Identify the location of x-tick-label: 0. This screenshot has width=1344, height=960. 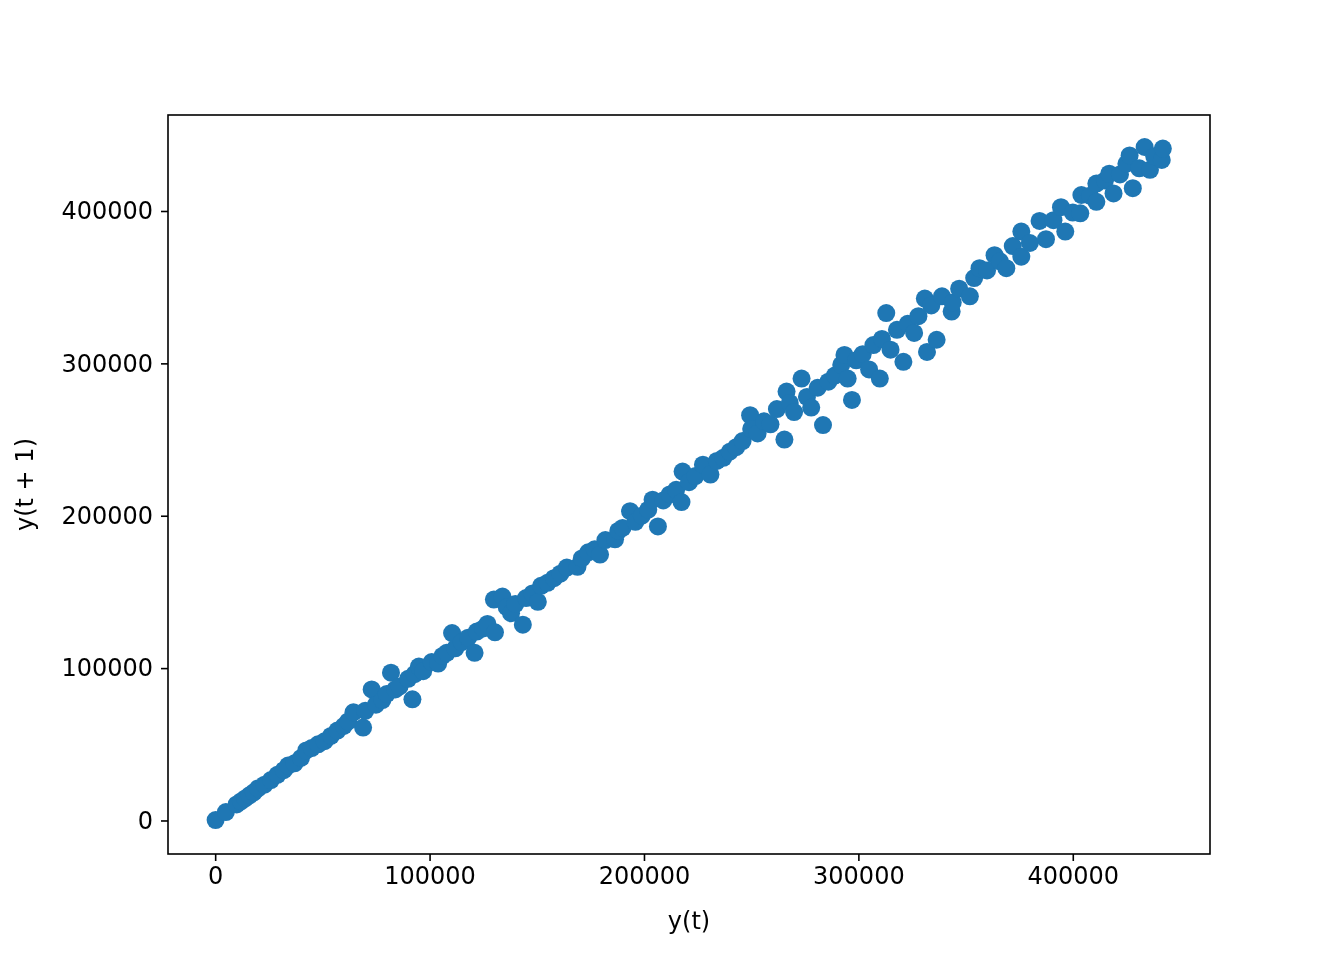
(216, 876).